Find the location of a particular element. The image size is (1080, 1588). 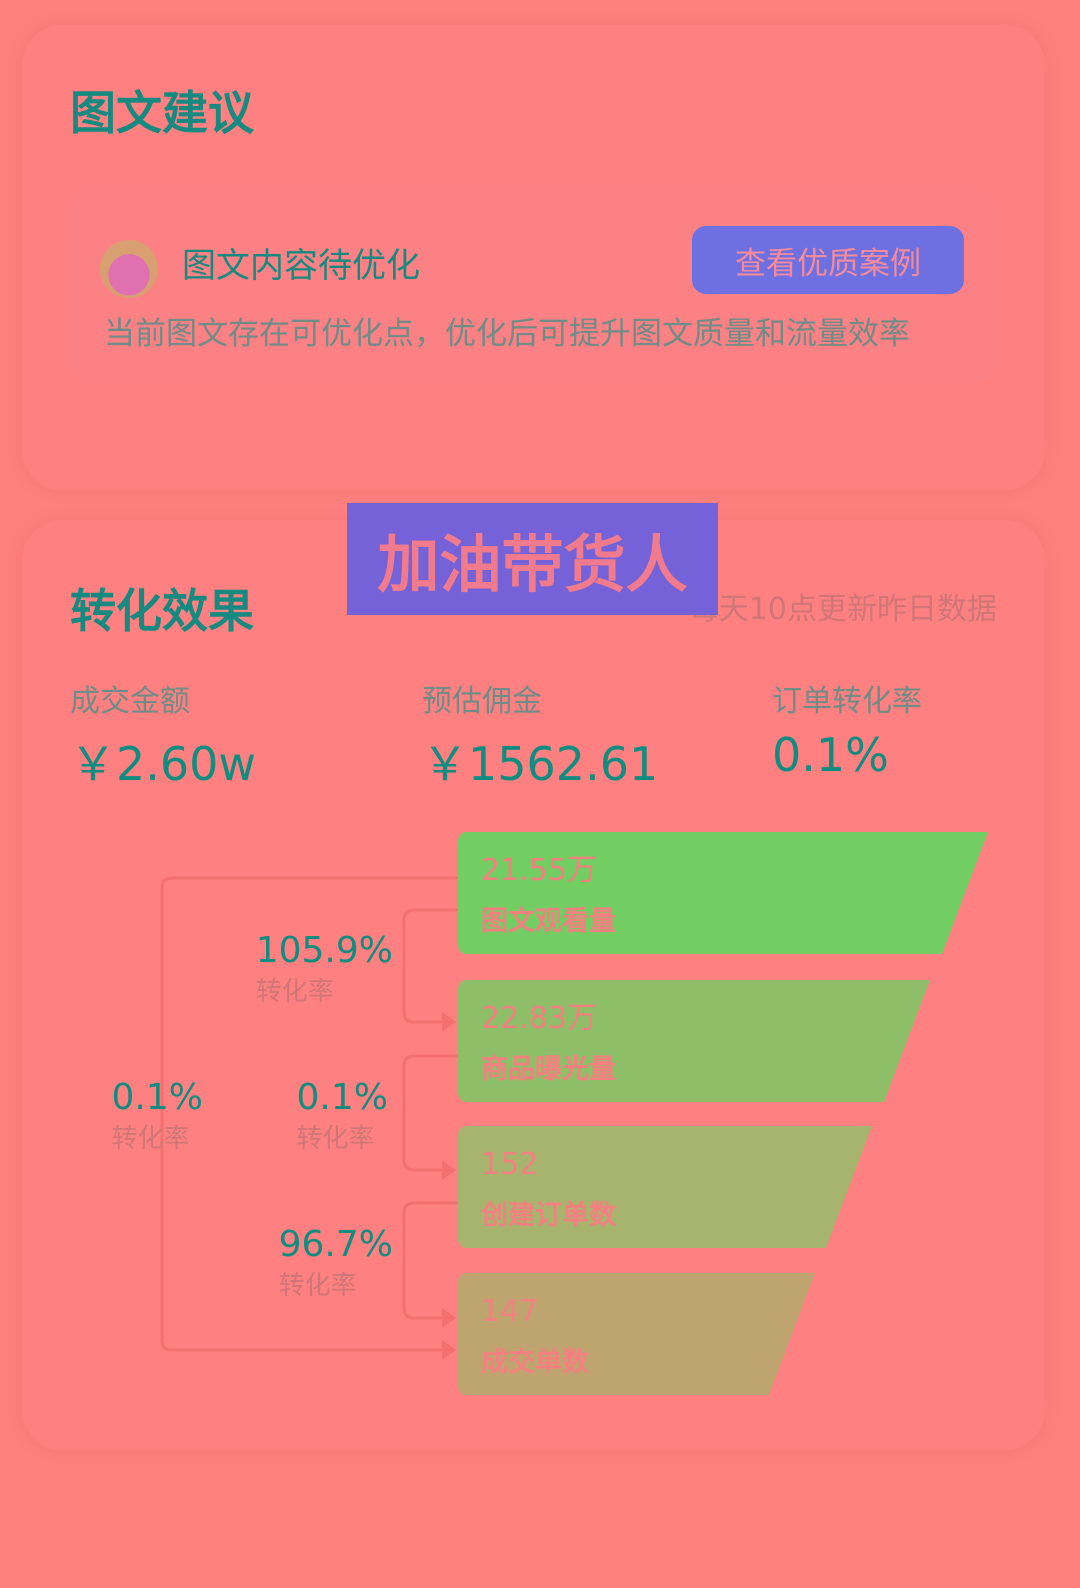

metric-label-order-rate: 订单转化率 is located at coordinates (847, 701).